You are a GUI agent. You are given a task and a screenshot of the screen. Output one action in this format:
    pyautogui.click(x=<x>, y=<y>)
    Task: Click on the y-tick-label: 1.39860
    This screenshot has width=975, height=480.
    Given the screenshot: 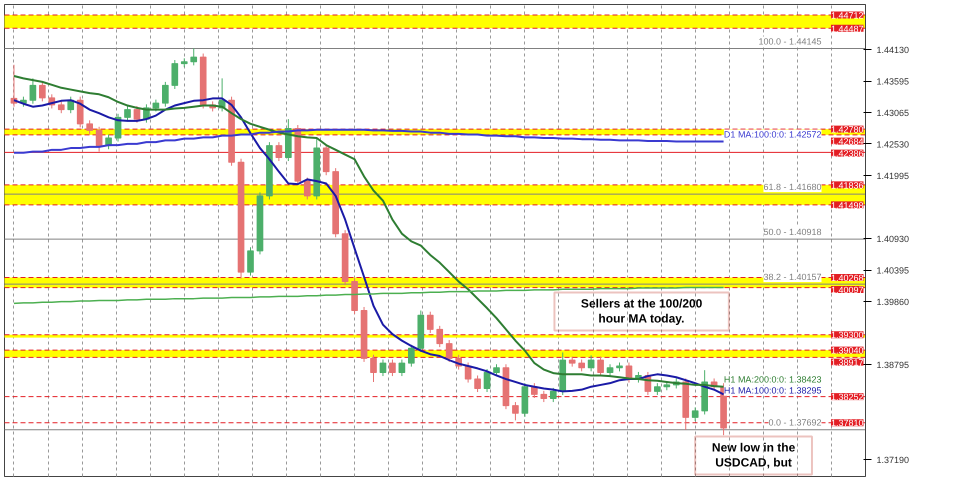 What is the action you would take?
    pyautogui.click(x=893, y=302)
    